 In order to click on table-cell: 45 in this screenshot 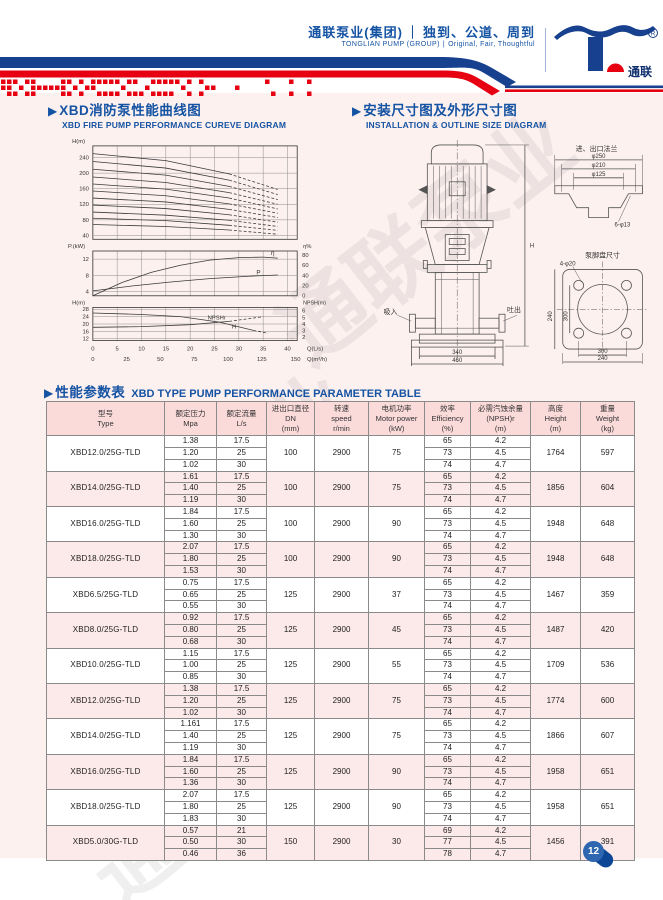, I will do `click(396, 630)`.